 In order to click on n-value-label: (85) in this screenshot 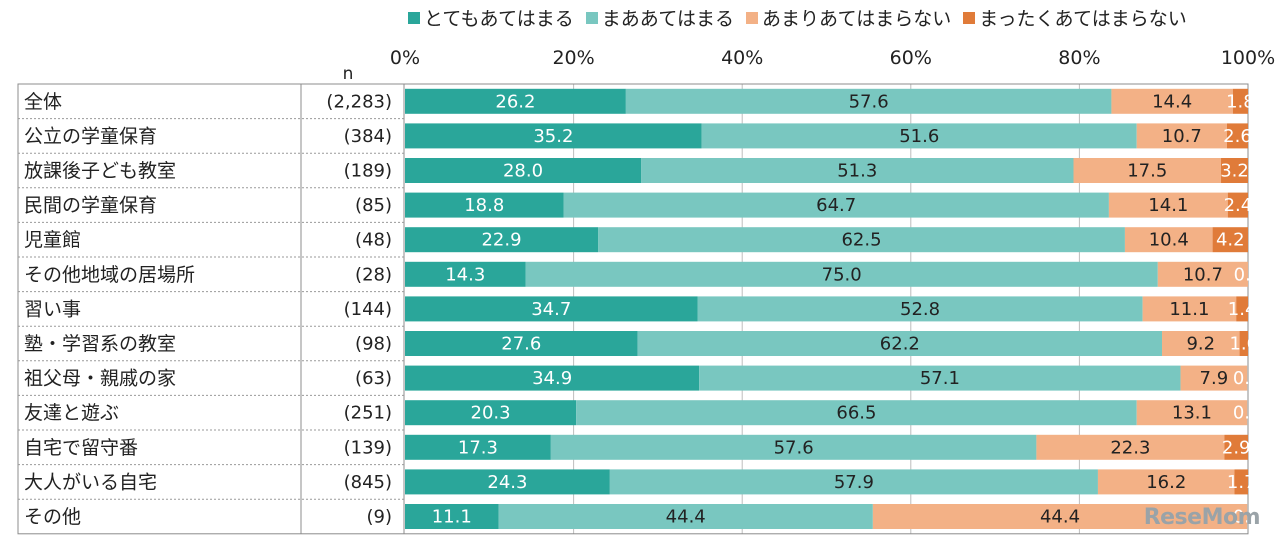, I will do `click(373, 205)`.